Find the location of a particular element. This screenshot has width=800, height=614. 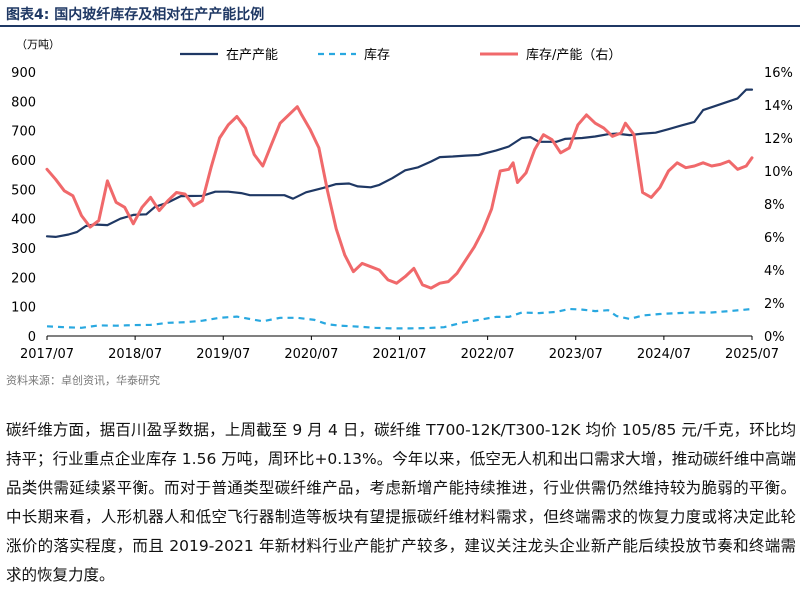

header-rule is located at coordinates (400, 26).